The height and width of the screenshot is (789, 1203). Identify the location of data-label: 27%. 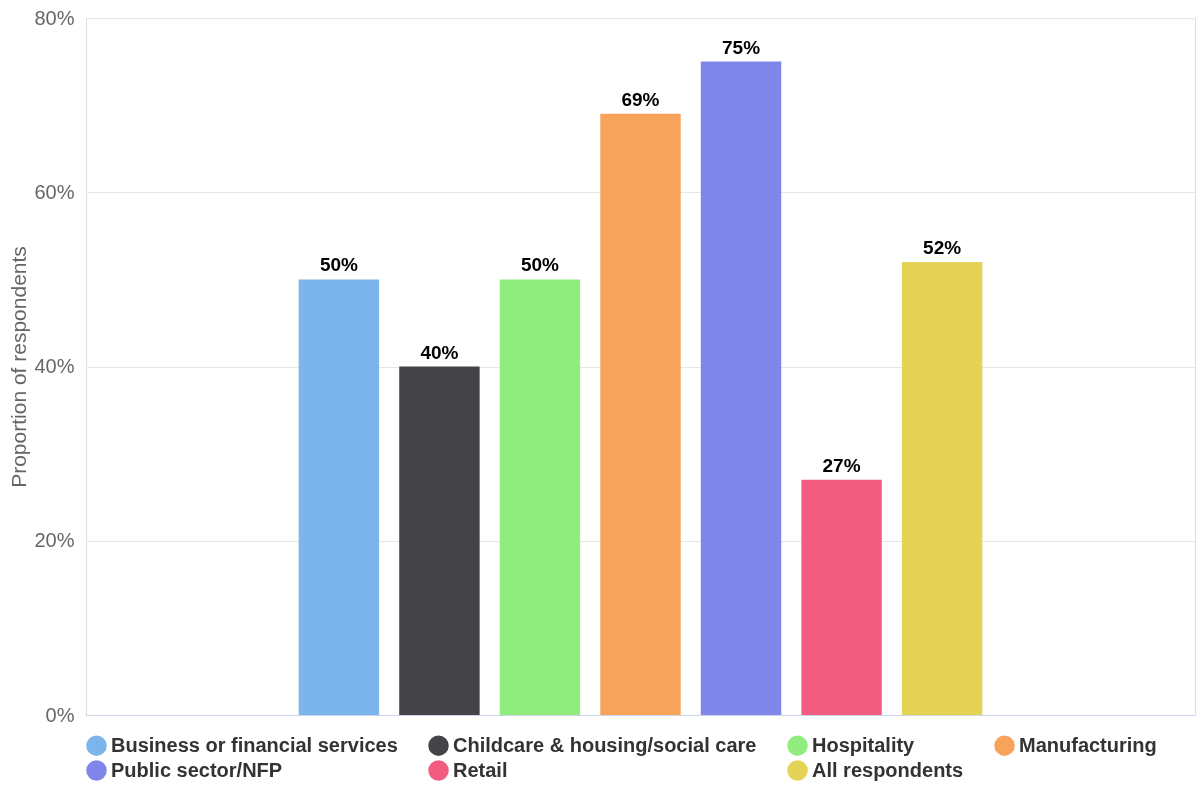
(841, 465).